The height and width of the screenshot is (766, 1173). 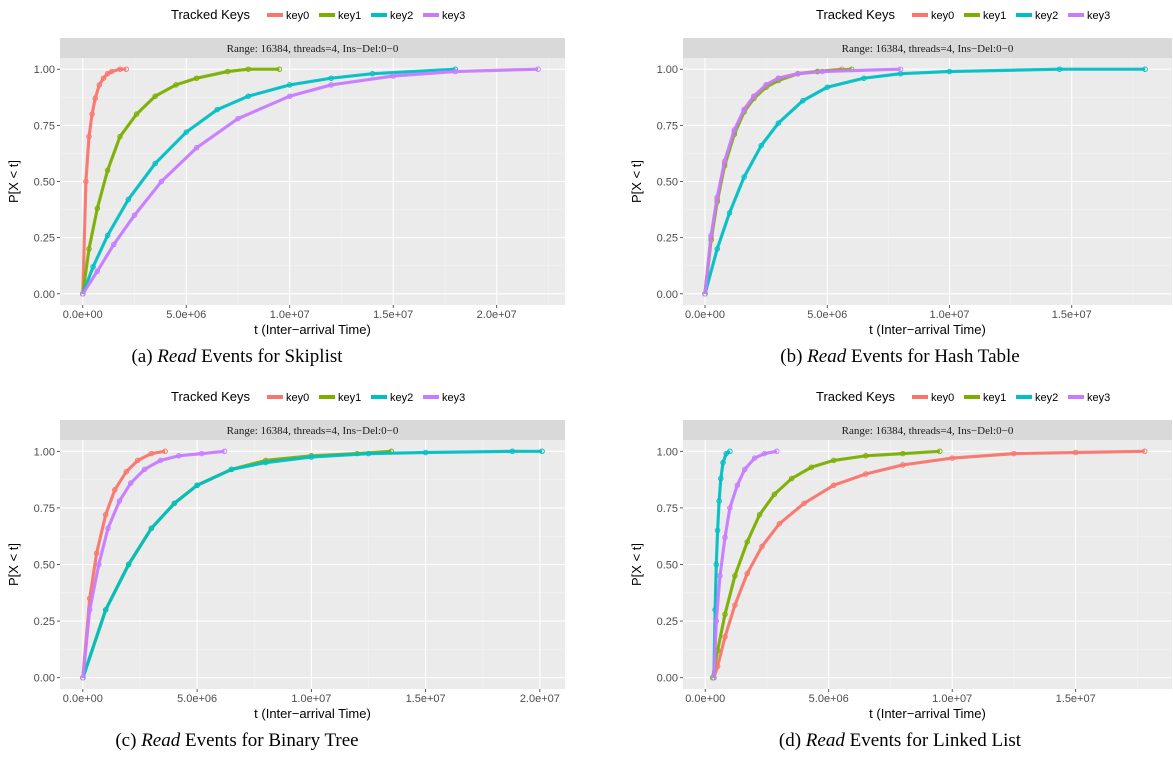 I want to click on series-group, so click(x=312, y=564).